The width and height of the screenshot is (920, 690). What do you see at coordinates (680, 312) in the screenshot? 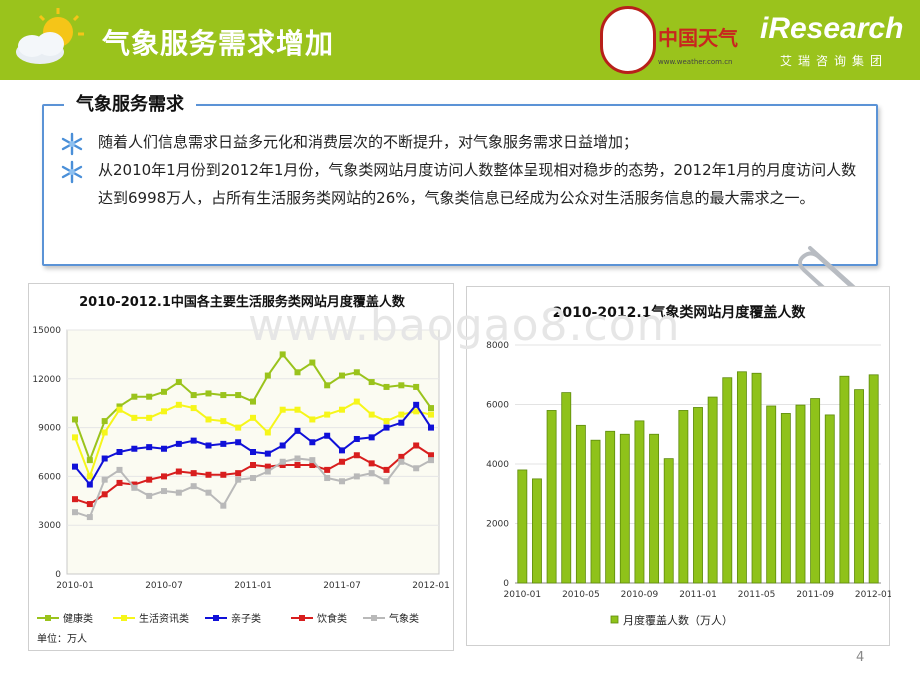
I see `chart-title: 2010-2012.1气象类网站月度覆盖人数` at bounding box center [680, 312].